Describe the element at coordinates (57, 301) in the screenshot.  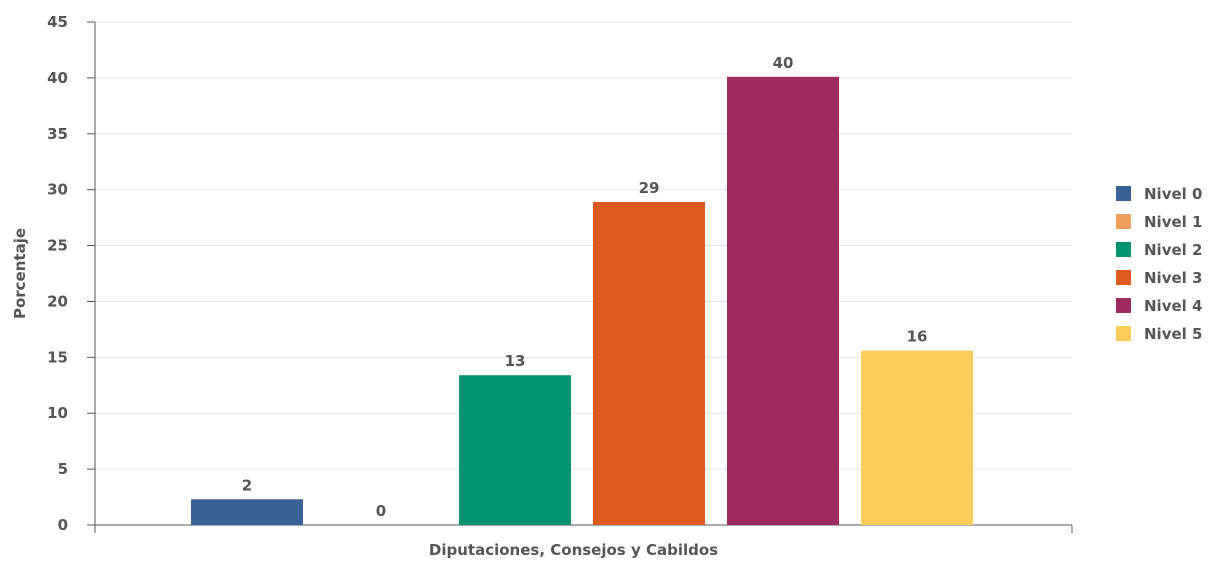
I see `y-tick-label: 20` at that location.